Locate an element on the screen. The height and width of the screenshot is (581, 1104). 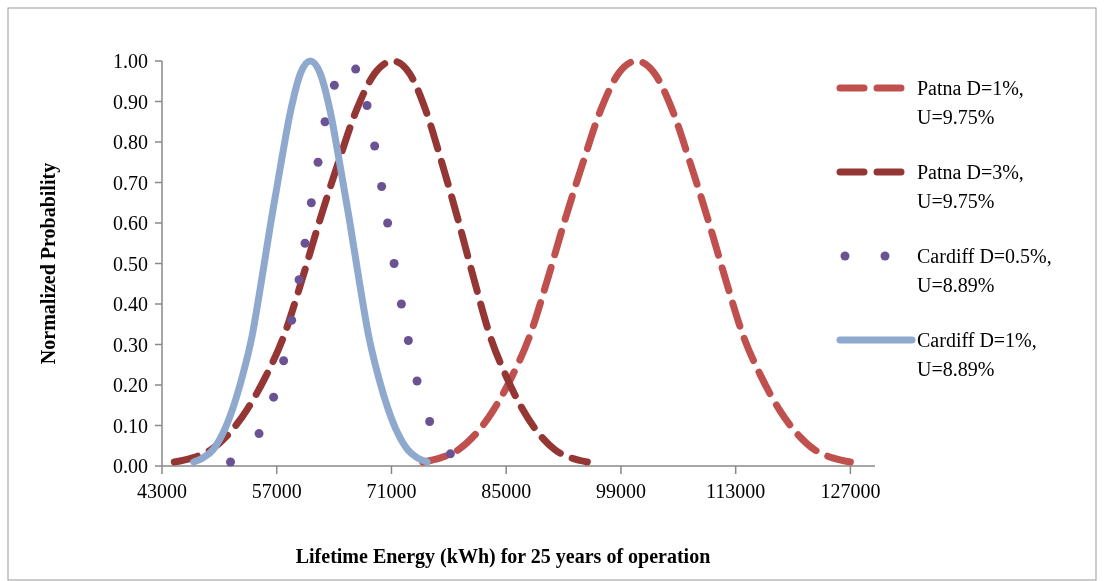
legend-label: Cardiff D=0.5%, U=8.89% is located at coordinates (984, 270).